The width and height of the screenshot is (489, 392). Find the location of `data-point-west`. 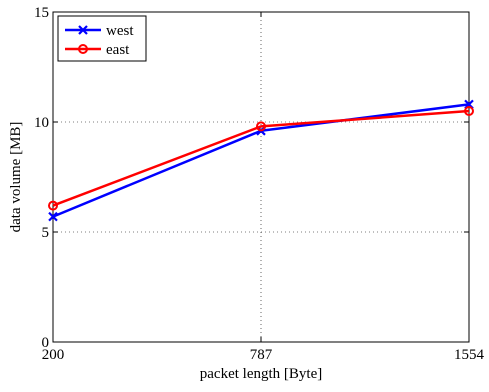

data-point-west is located at coordinates (53, 216).